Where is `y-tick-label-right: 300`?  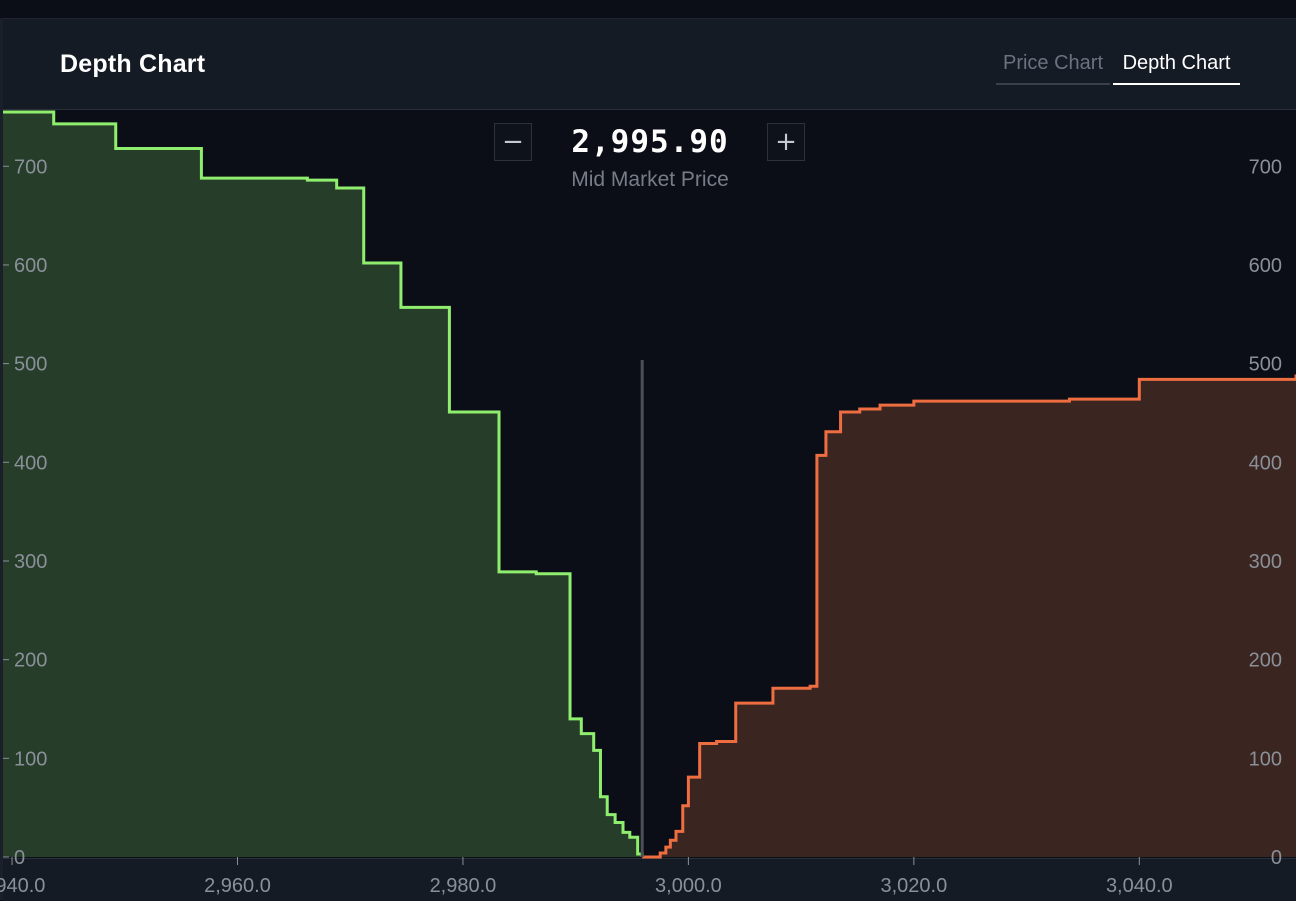
y-tick-label-right: 300 is located at coordinates (1265, 562).